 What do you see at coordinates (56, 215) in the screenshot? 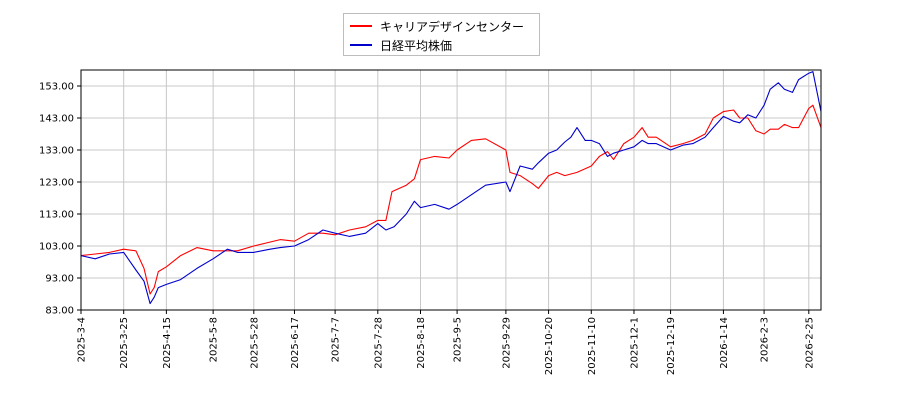
I see `y-tick-label: 113.00` at bounding box center [56, 215].